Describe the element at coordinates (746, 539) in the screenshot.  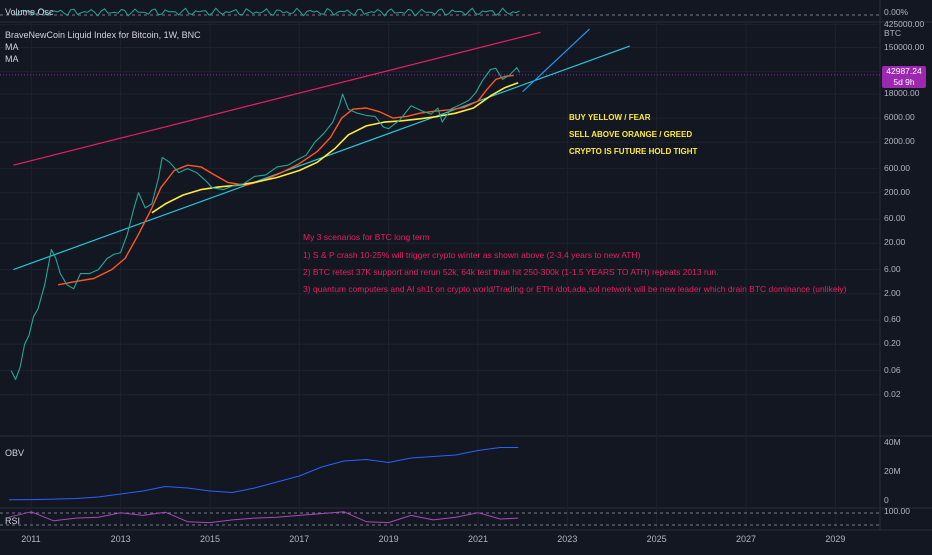
I see `x-tick-label: 2027` at that location.